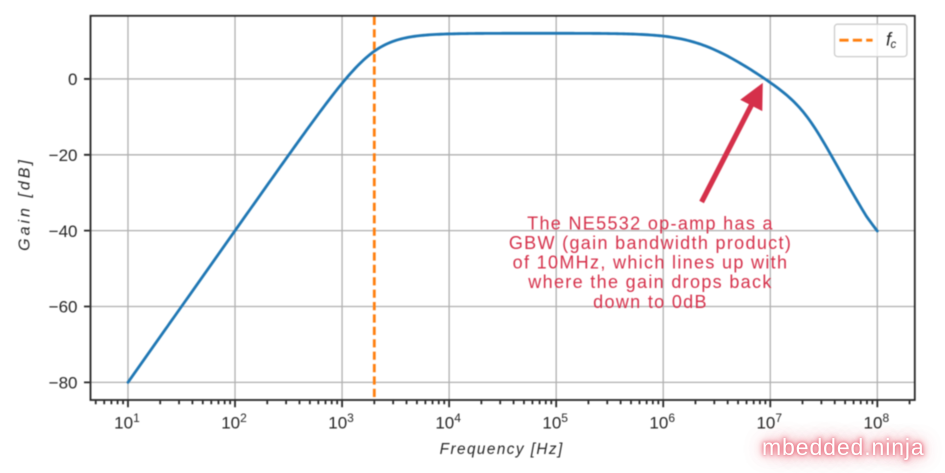  What do you see at coordinates (650, 223) in the screenshot?
I see `svg-text: The NE5532 op-amp has a` at bounding box center [650, 223].